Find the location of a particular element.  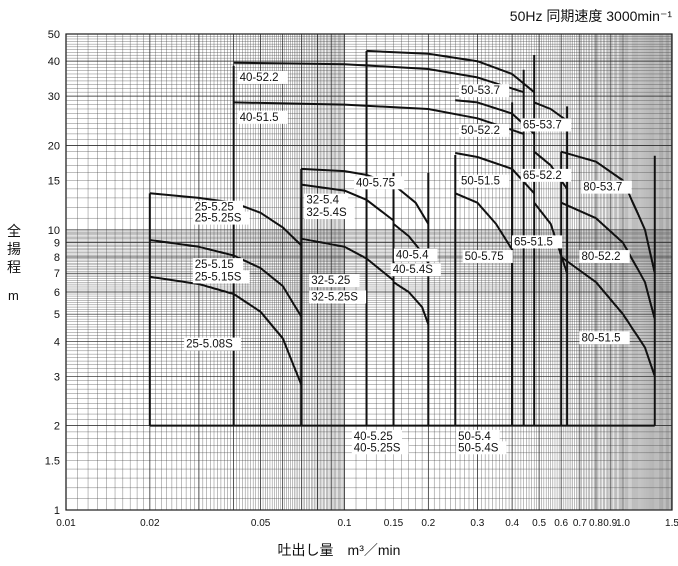

curve-label: 40-5.25S is located at coordinates (377, 448).